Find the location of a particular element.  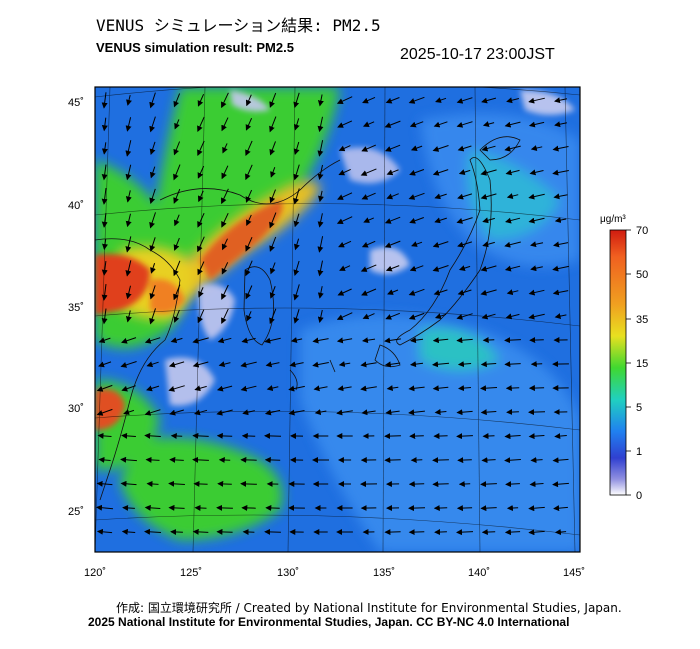

lon-label: 120˚ is located at coordinates (95, 573).